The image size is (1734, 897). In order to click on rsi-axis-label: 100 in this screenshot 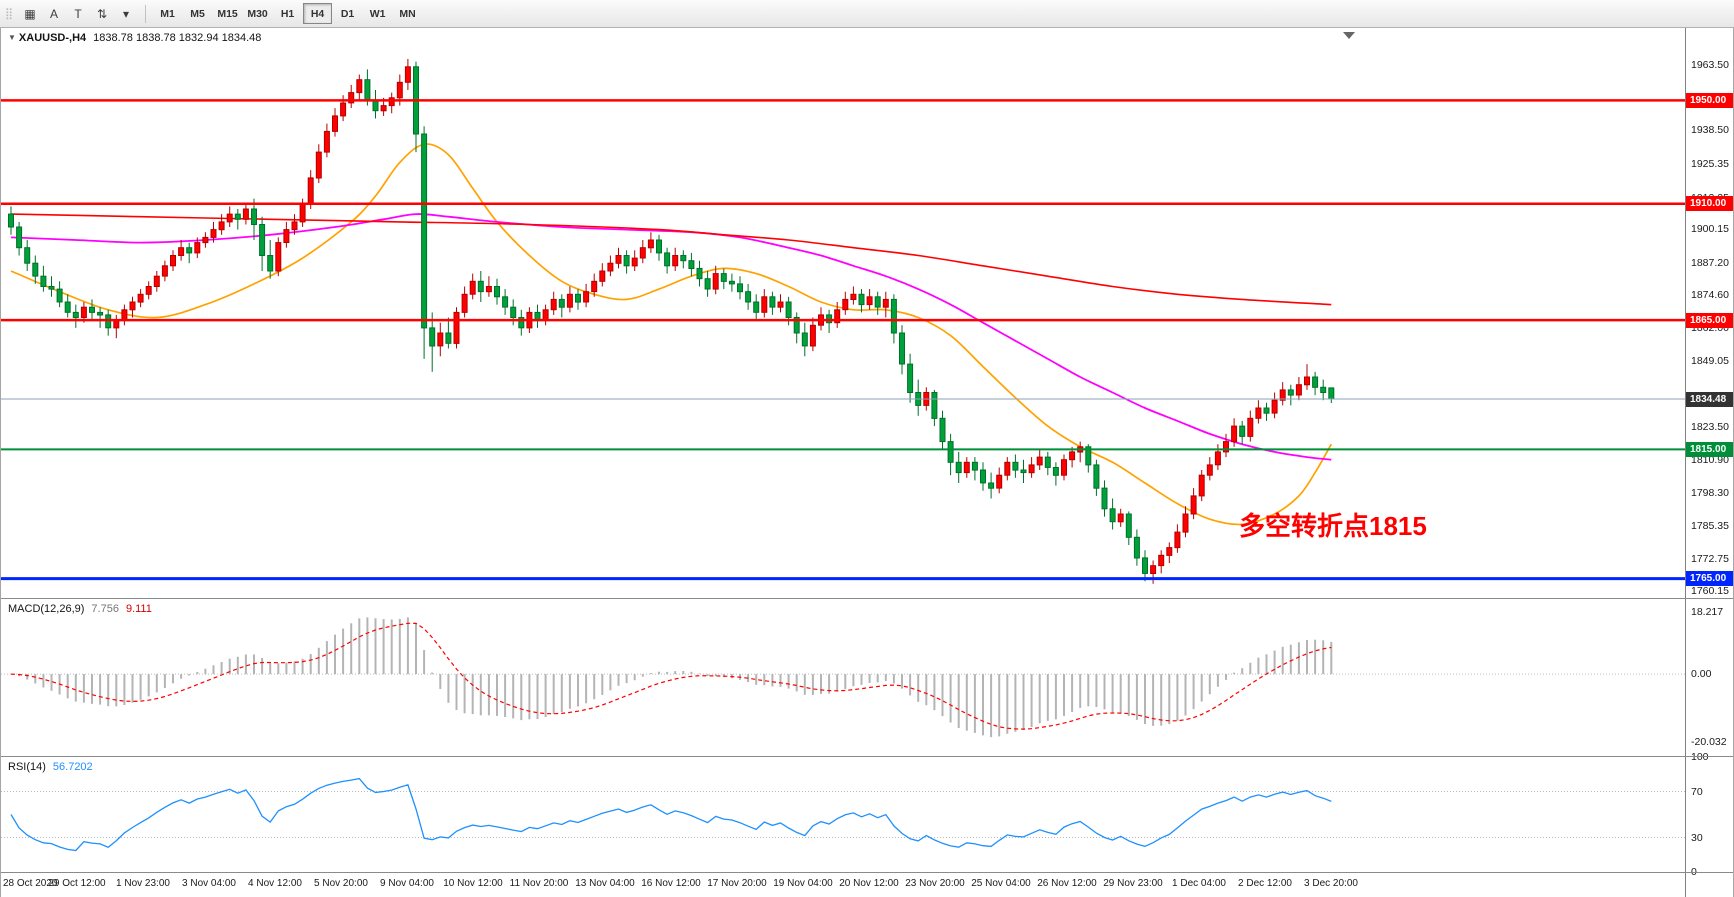, I will do `click(1700, 757)`.